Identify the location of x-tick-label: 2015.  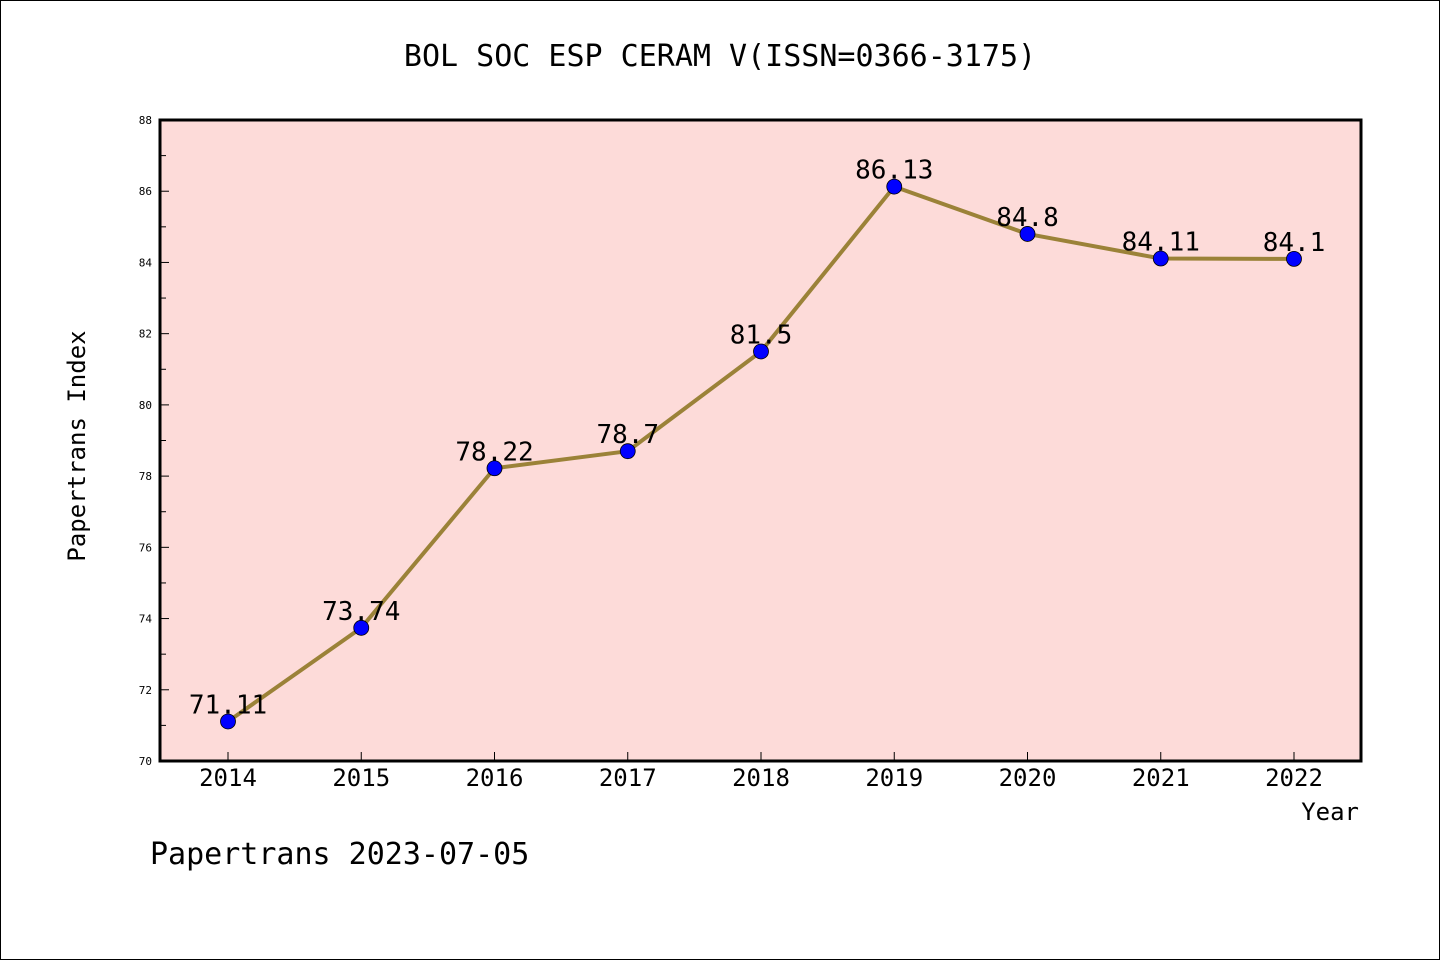
(361, 778).